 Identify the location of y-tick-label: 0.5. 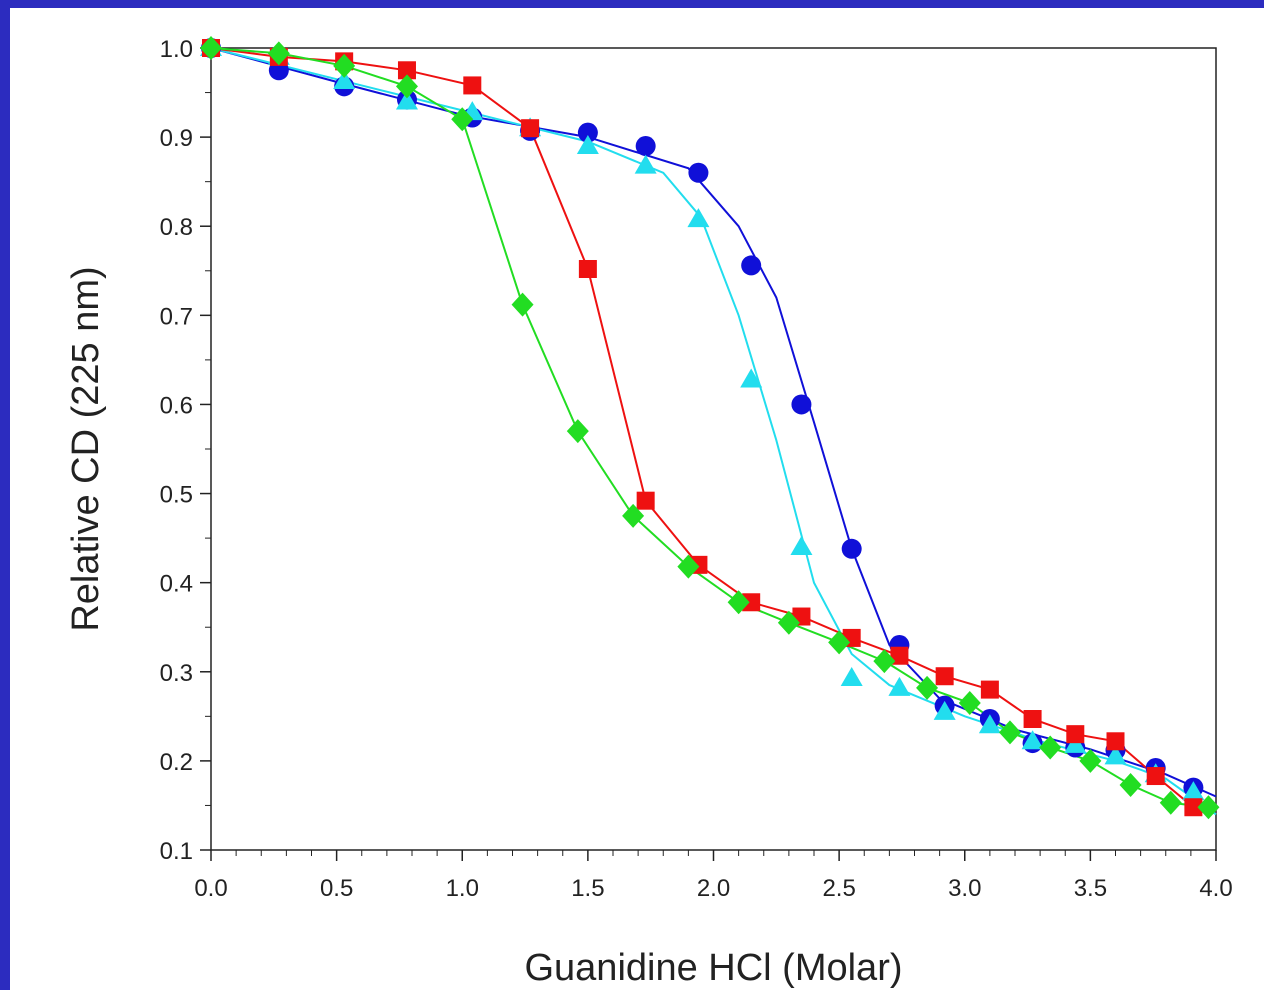
(176, 495).